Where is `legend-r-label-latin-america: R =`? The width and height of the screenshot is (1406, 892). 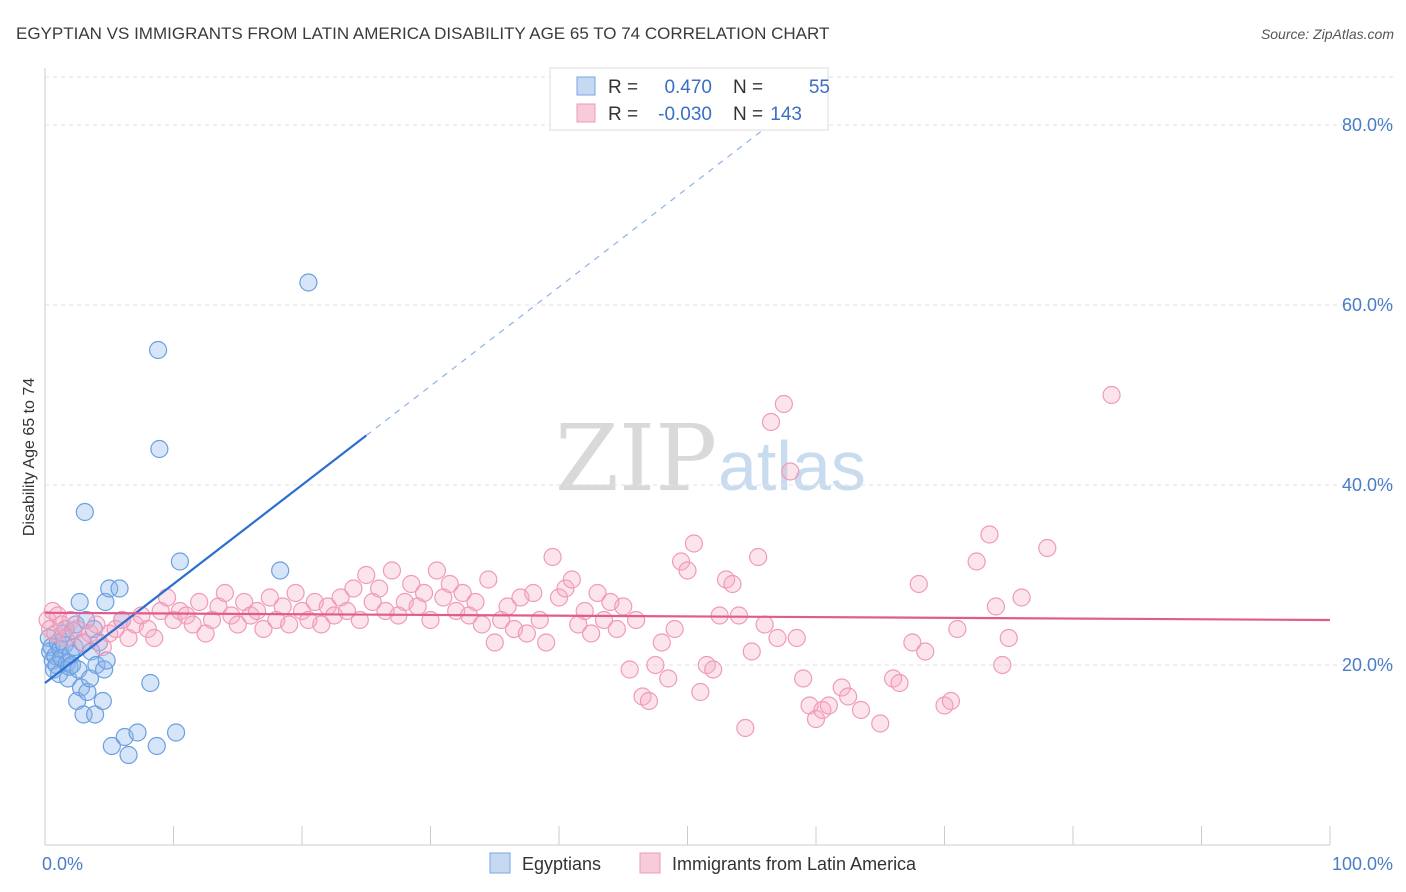 legend-r-label-latin-america: R = is located at coordinates (623, 114).